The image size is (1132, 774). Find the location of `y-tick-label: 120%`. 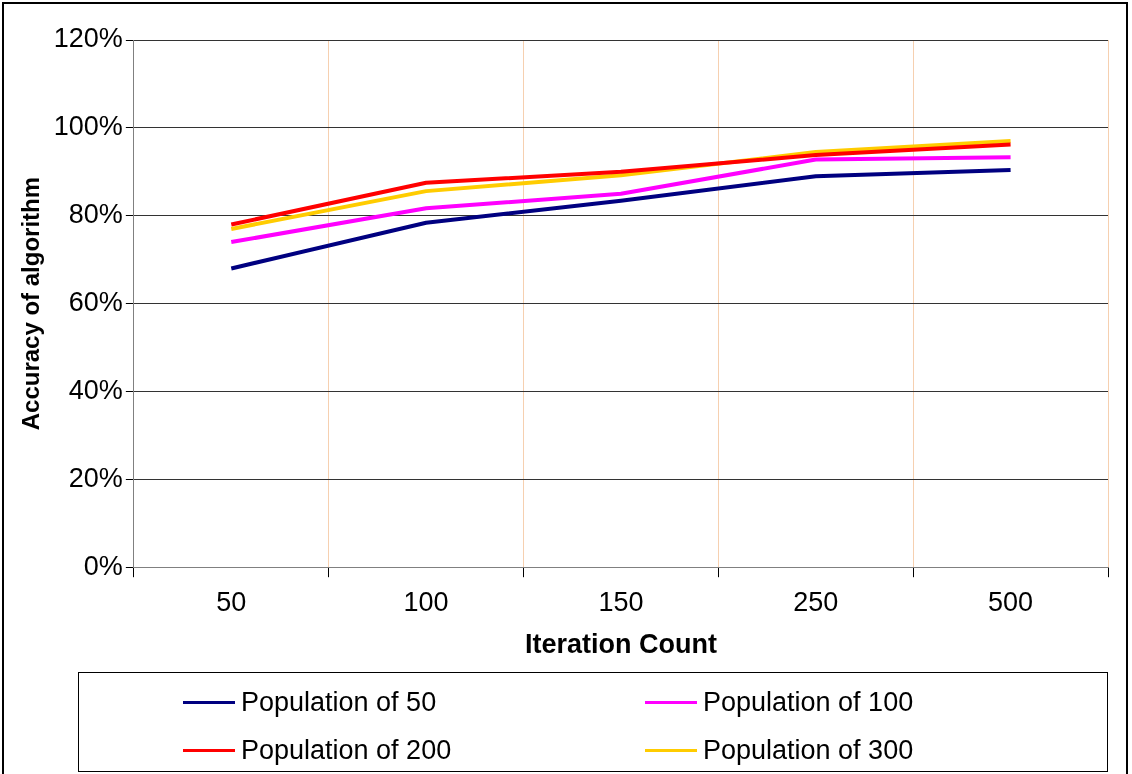

y-tick-label: 120% is located at coordinates (88, 38).